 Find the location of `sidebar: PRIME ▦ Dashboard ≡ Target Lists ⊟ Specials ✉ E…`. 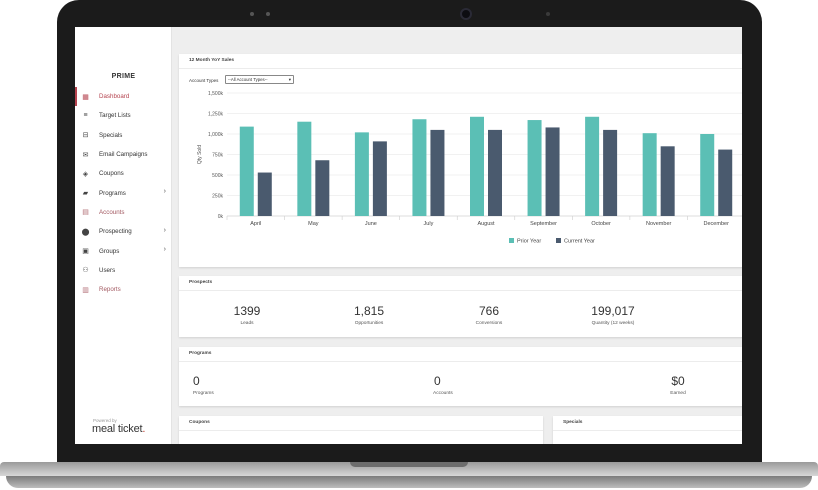

sidebar: PRIME ▦ Dashboard ≡ Target Lists ⊟ Specials ✉ E… is located at coordinates (123, 235).